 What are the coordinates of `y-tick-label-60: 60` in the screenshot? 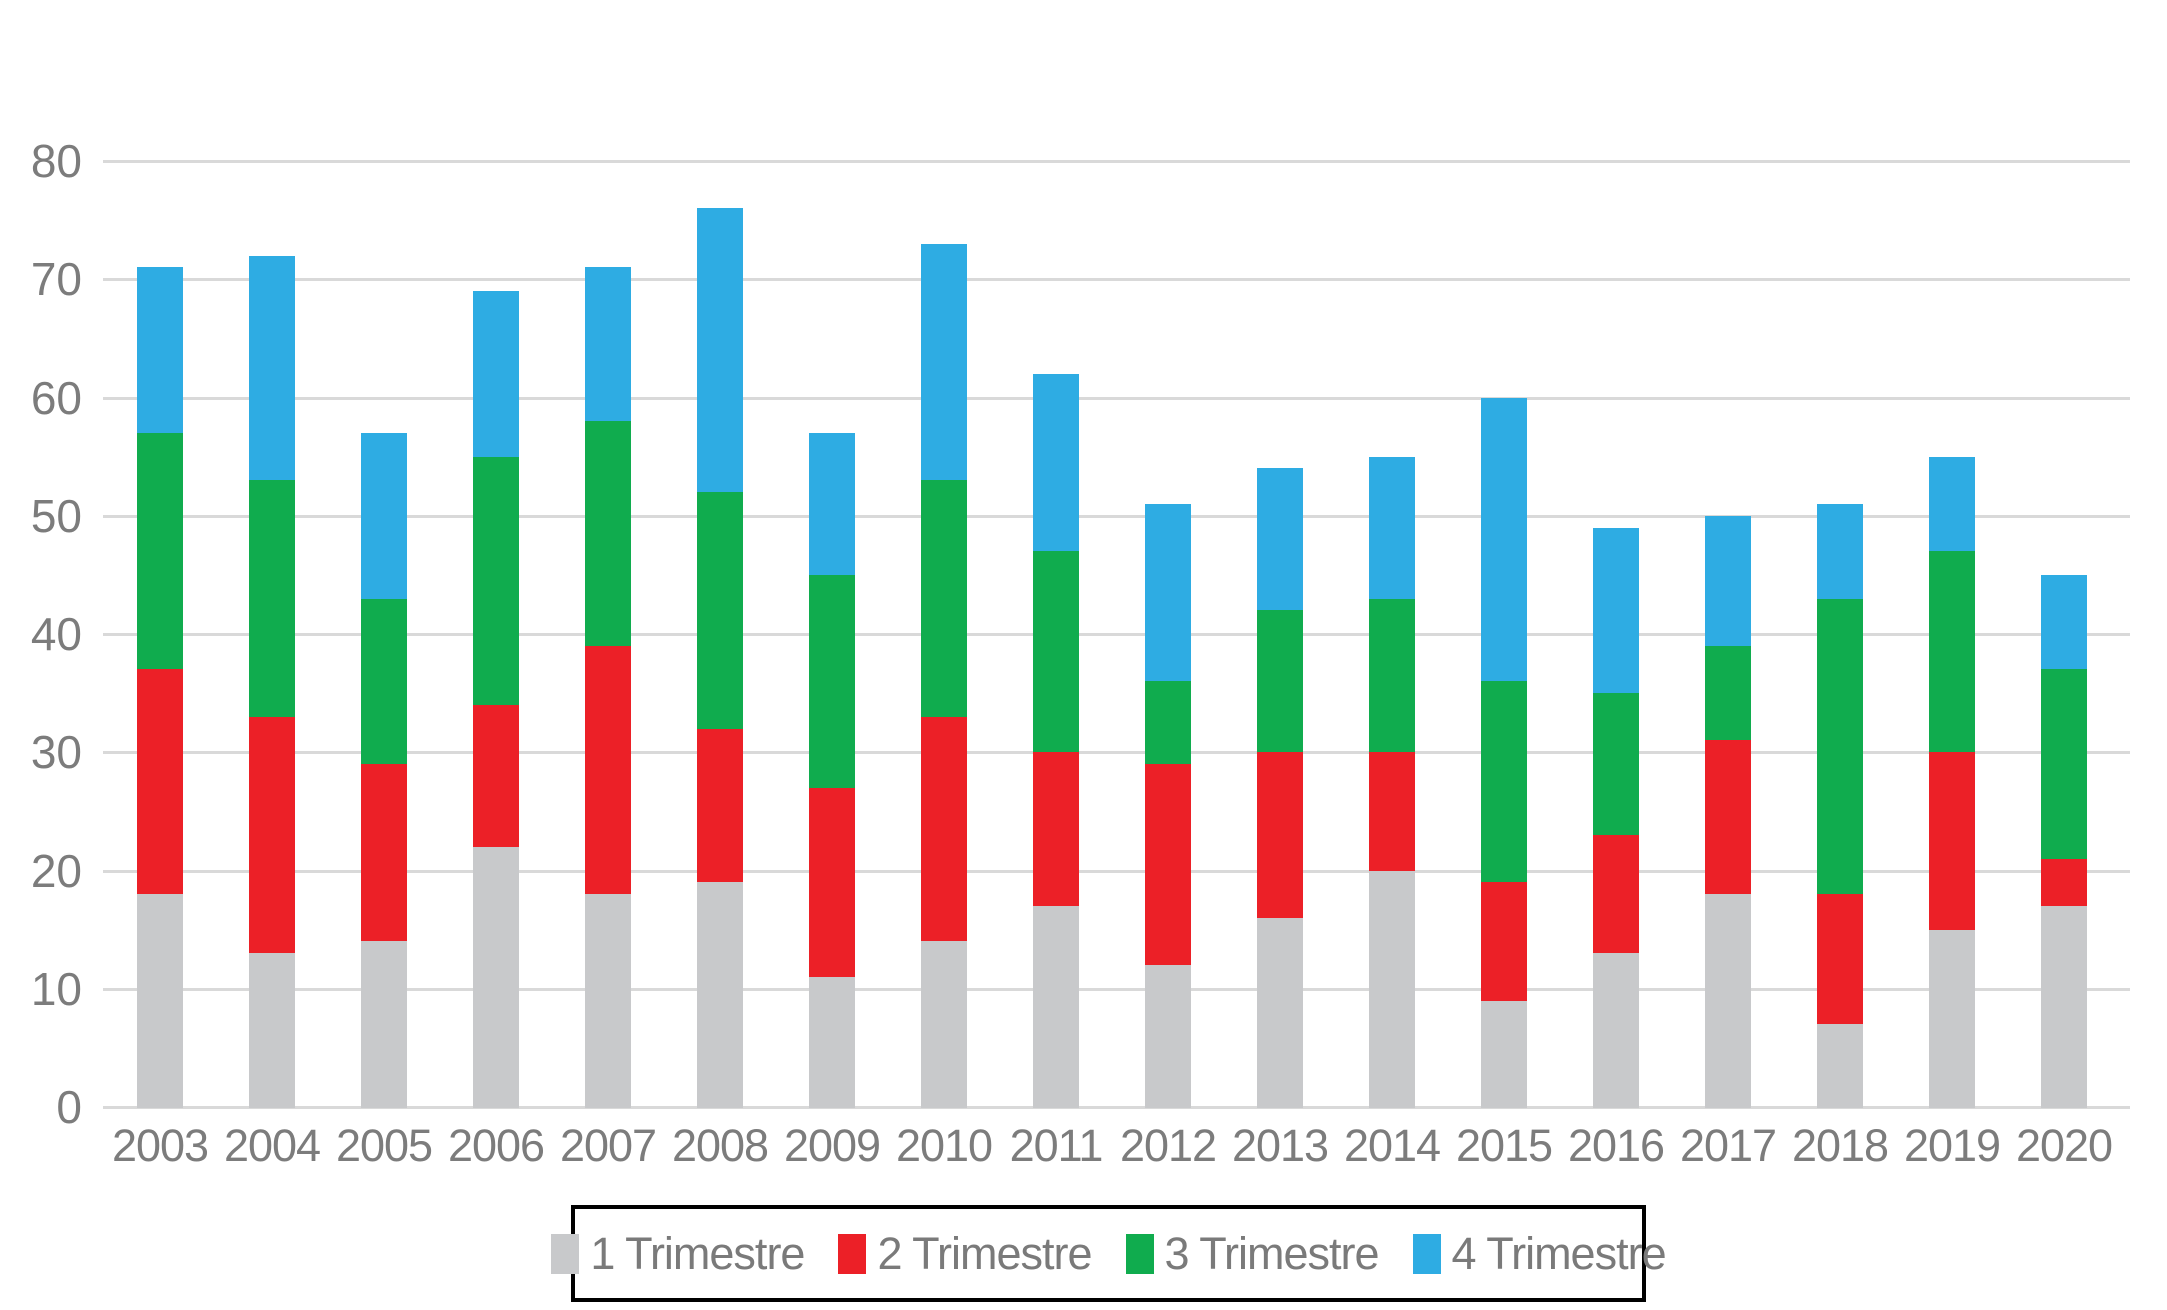 It's located at (56, 398).